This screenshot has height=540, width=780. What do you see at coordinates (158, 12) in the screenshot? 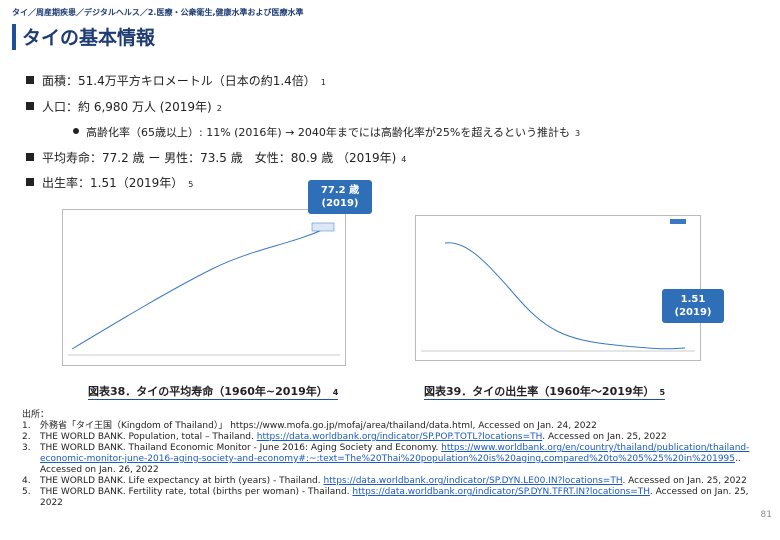
I see `breadcrumb: タイ／周産期疾患／デジタルヘルス／2.医療・公衆衛生,健康水準および医療水準` at bounding box center [158, 12].